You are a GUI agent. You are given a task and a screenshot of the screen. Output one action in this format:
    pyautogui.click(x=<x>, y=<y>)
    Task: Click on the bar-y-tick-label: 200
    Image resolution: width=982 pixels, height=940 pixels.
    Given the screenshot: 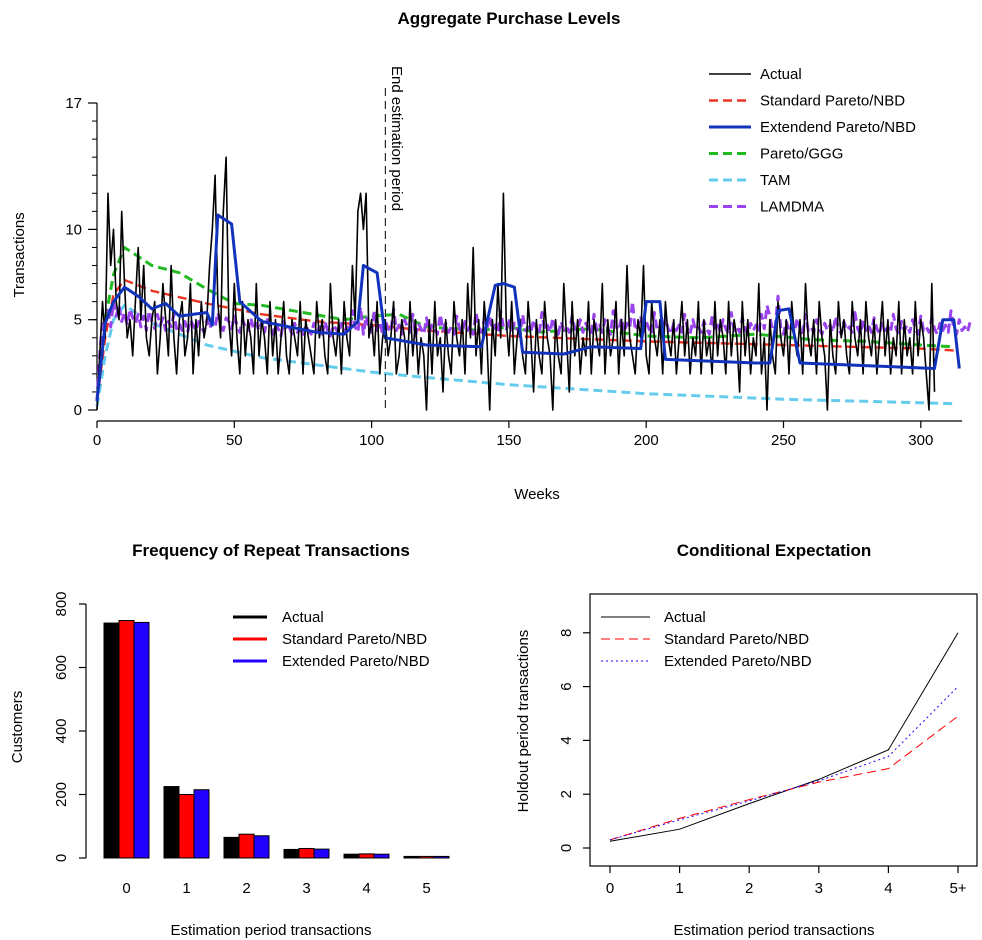 What is the action you would take?
    pyautogui.click(x=61, y=794)
    